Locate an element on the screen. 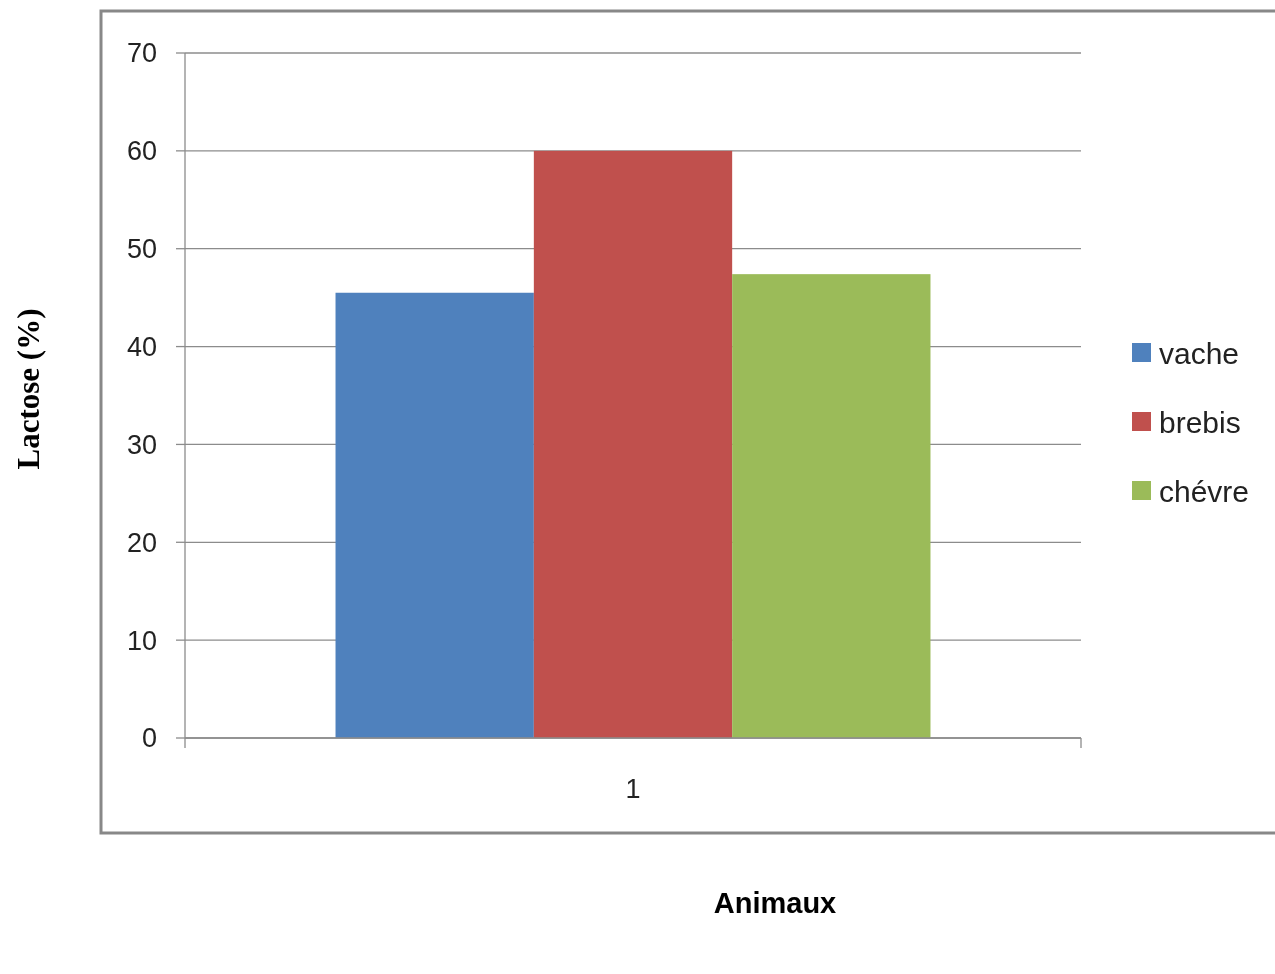 Image resolution: width=1275 pixels, height=974 pixels. legend-label: brebis is located at coordinates (1200, 422).